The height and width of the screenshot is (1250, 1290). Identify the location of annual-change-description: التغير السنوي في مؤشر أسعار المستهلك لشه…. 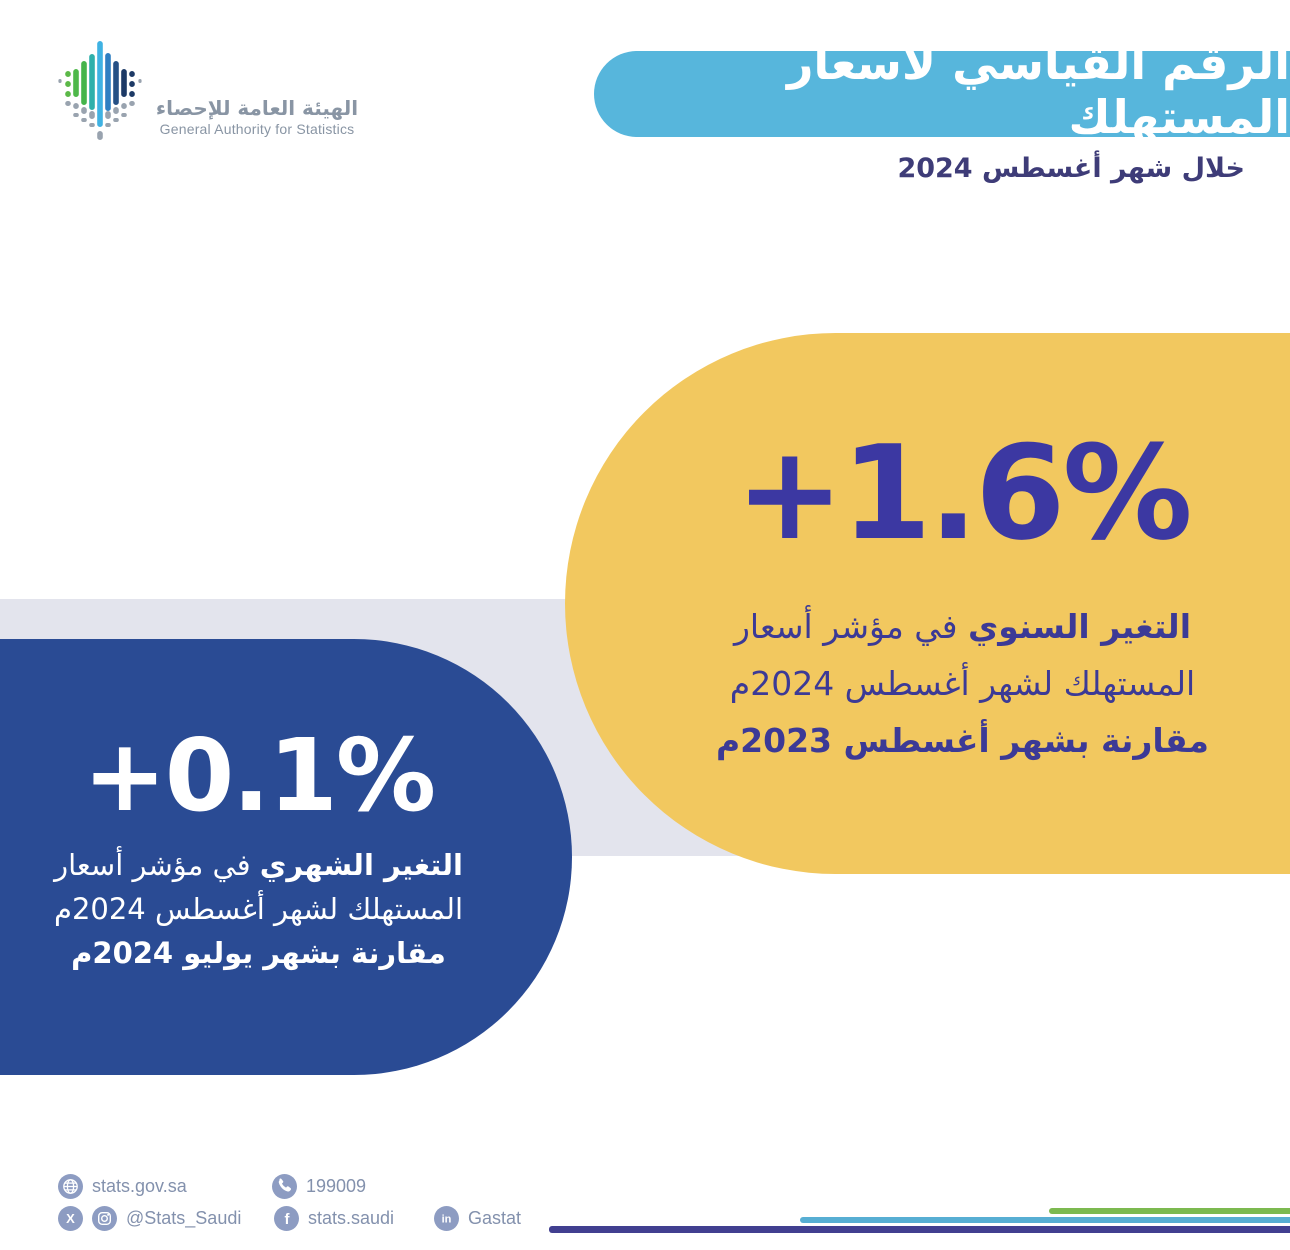
(962, 683).